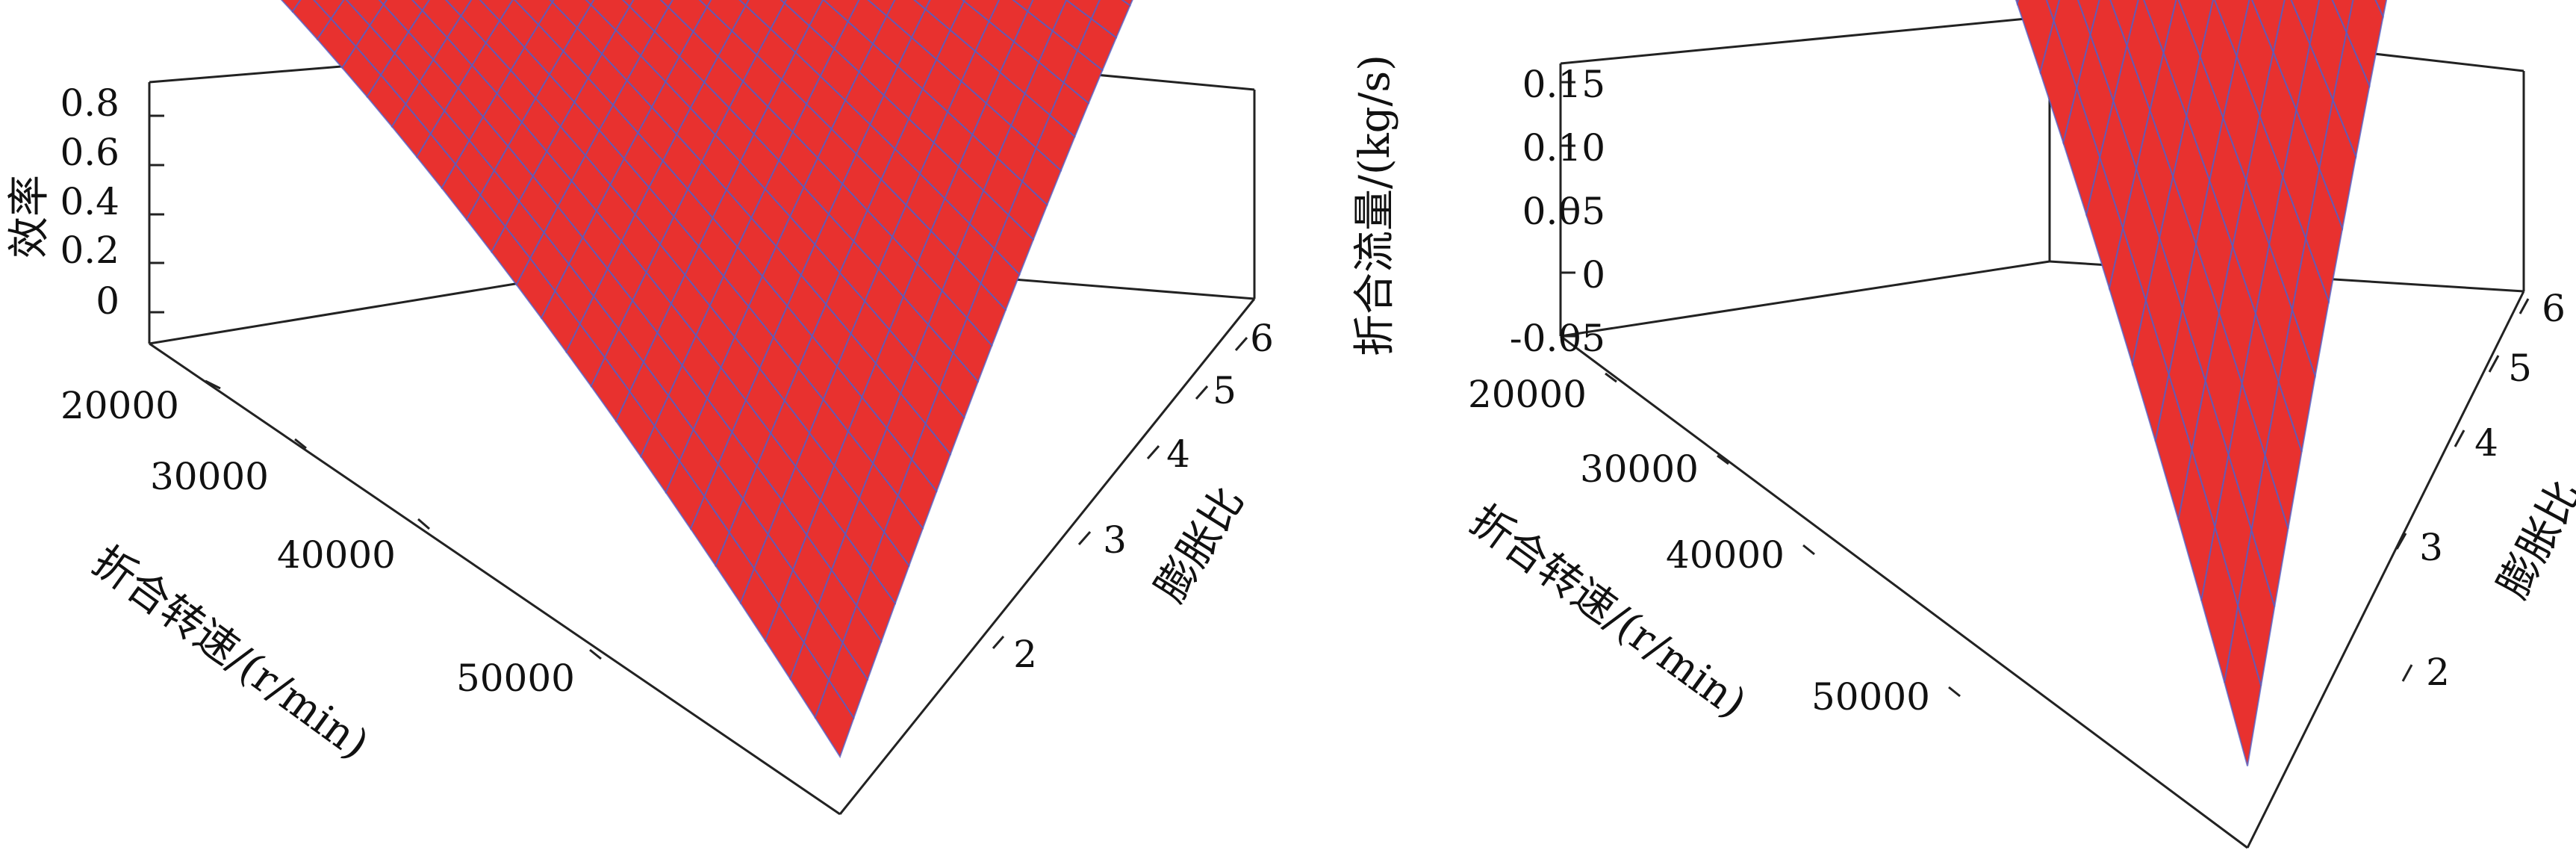  I want to click on flow-surface, so click(2201, 383).